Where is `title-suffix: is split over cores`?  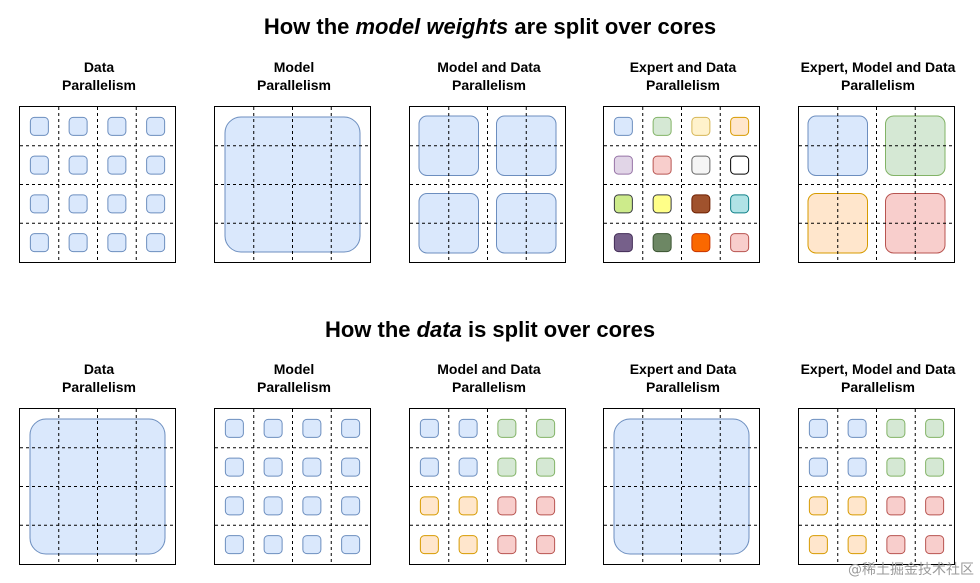 title-suffix: is split over cores is located at coordinates (558, 329).